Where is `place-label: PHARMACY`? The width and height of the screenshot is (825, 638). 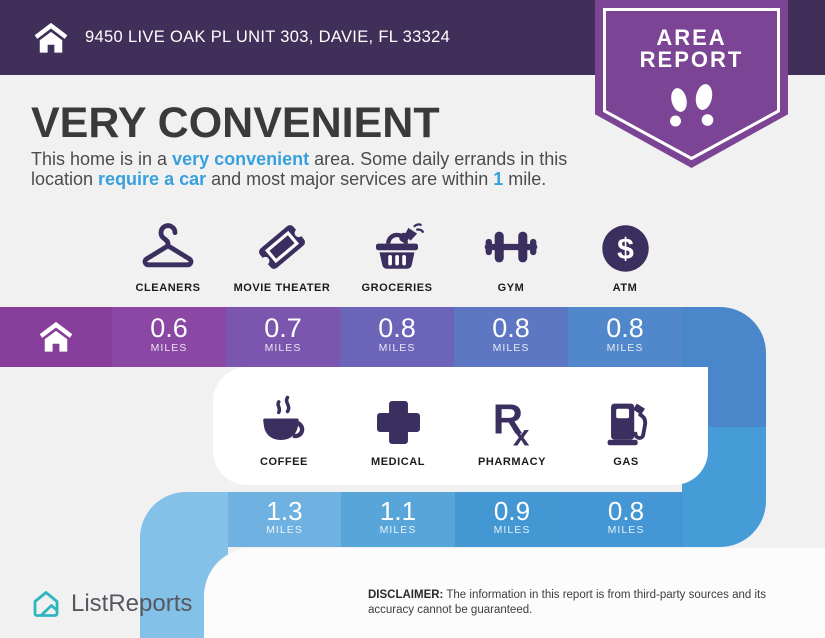 place-label: PHARMACY is located at coordinates (512, 462).